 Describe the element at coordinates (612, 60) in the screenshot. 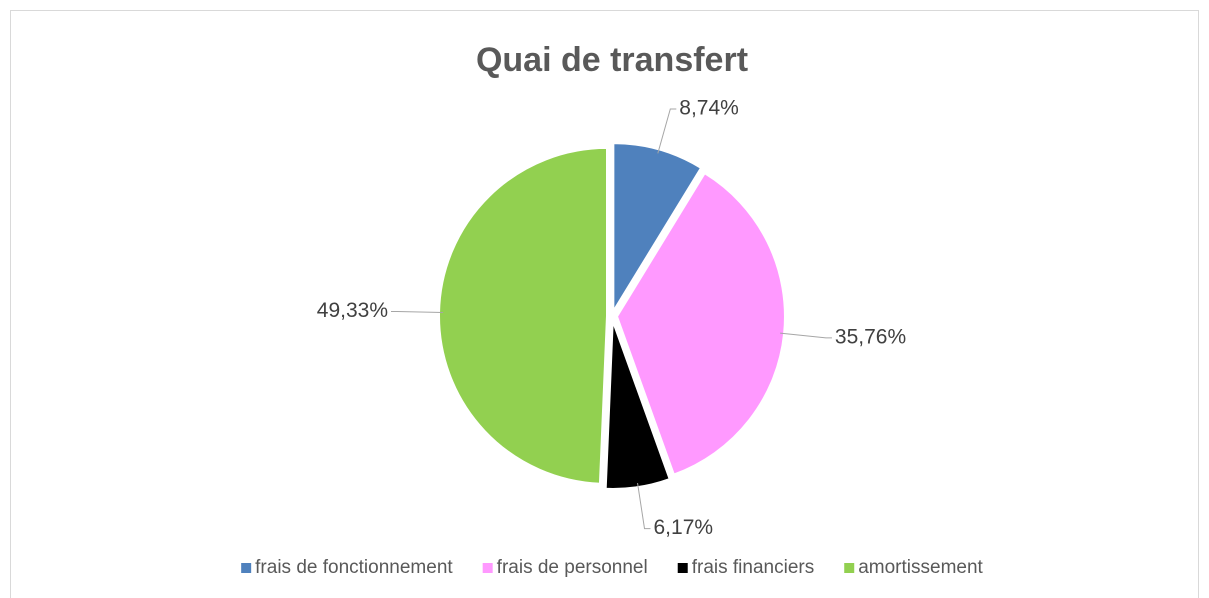

I see `chart-title: Quai de transfert` at that location.